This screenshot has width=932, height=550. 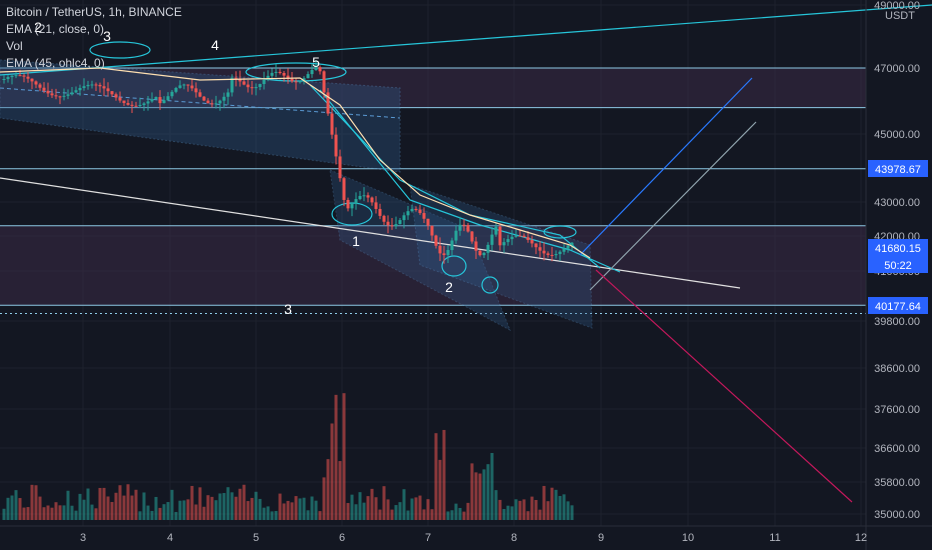 I want to click on price-badge: 43978.67, so click(x=898, y=168).